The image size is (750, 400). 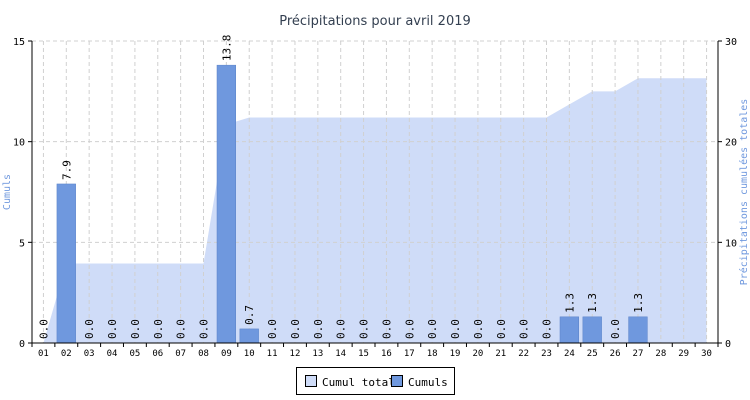 I want to click on x-tick-label: 28, so click(x=660, y=354).